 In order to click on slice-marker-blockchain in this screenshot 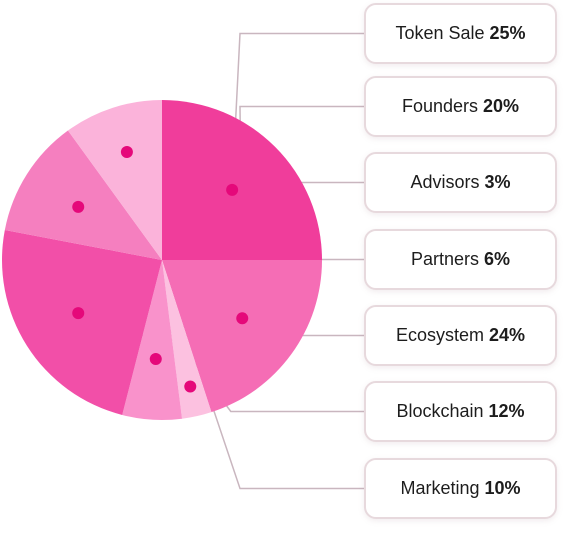, I will do `click(78, 206)`.